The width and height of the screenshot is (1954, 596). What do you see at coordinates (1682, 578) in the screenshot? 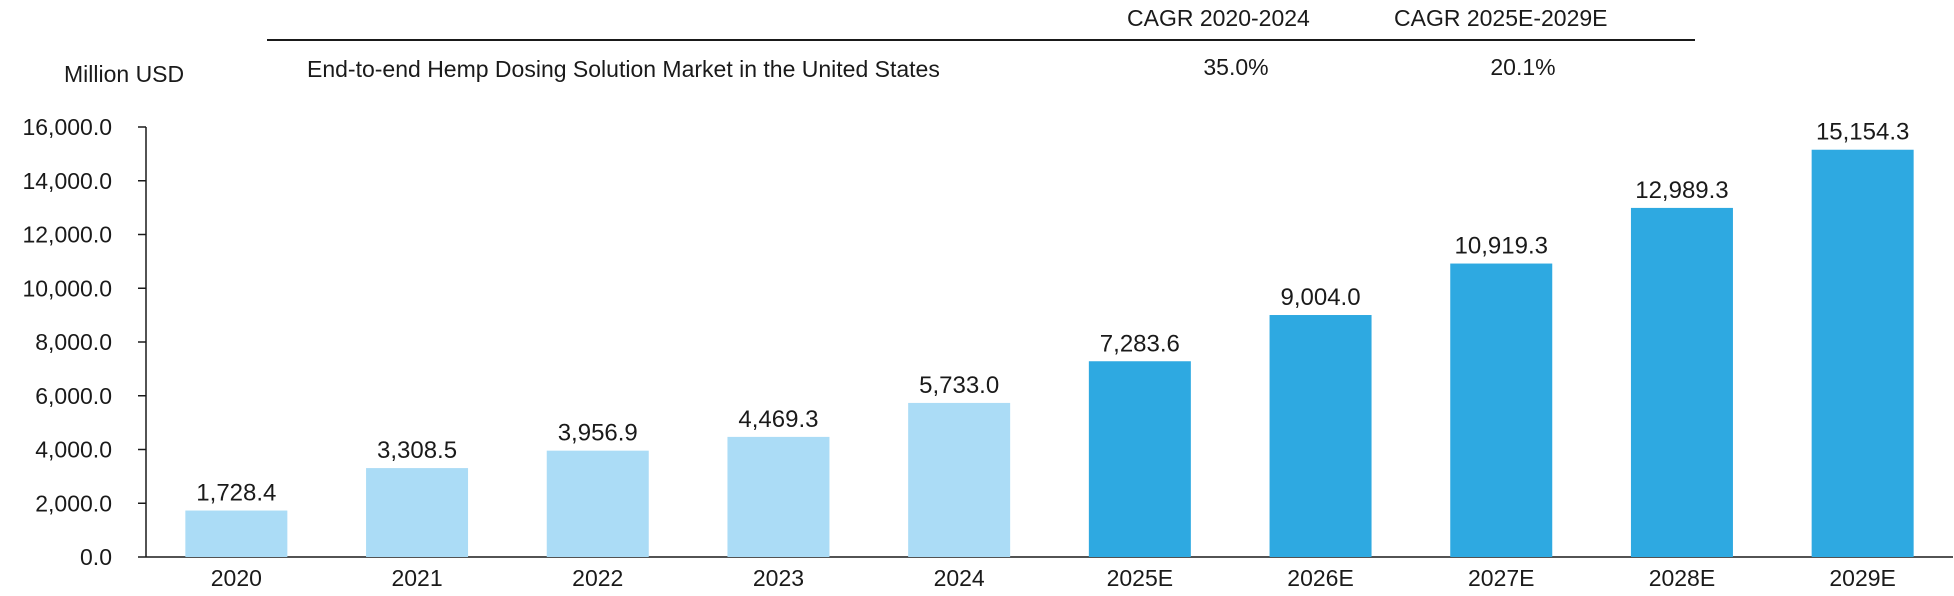
I see `x-tick-label: 2028E` at bounding box center [1682, 578].